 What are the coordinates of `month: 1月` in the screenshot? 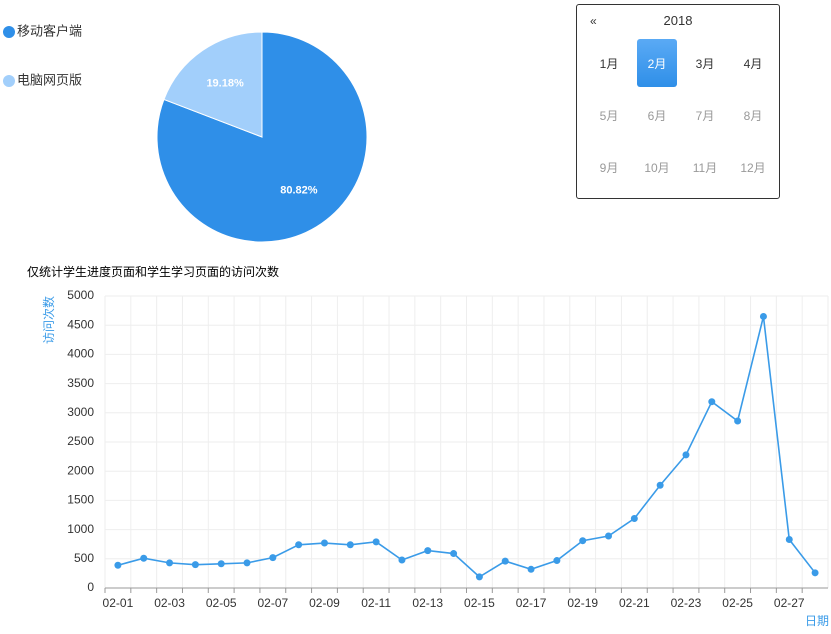 It's located at (609, 63).